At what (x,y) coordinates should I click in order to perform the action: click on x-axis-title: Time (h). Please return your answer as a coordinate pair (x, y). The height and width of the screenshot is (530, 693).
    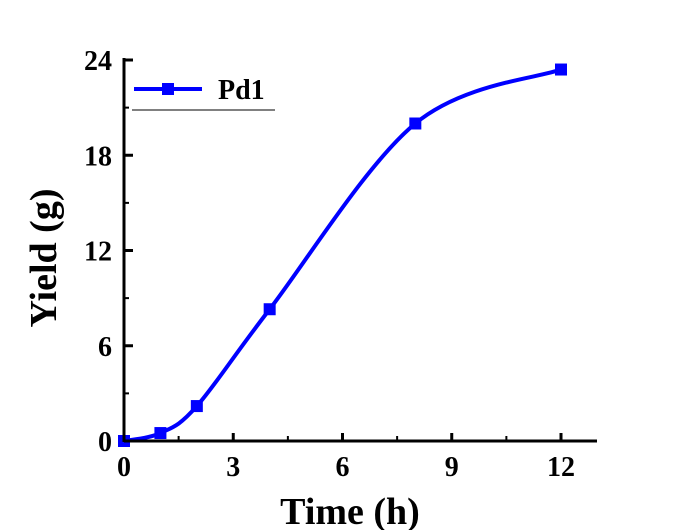
    Looking at the image, I should click on (350, 510).